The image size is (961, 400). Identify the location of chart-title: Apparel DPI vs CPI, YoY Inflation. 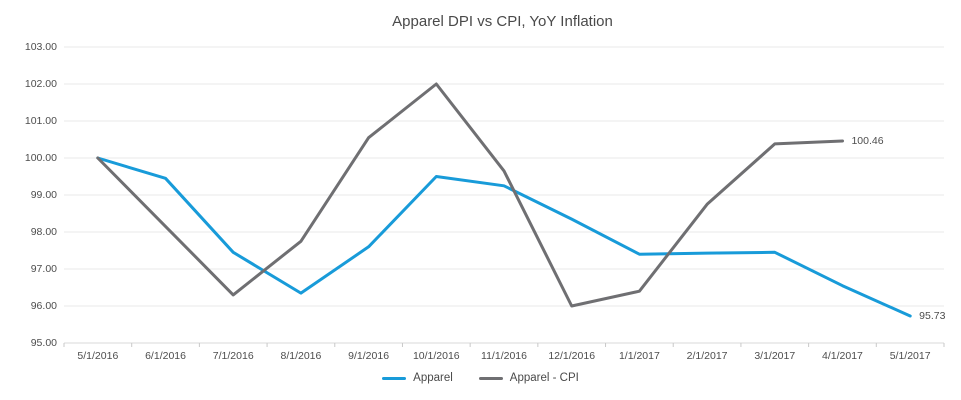
(502, 21).